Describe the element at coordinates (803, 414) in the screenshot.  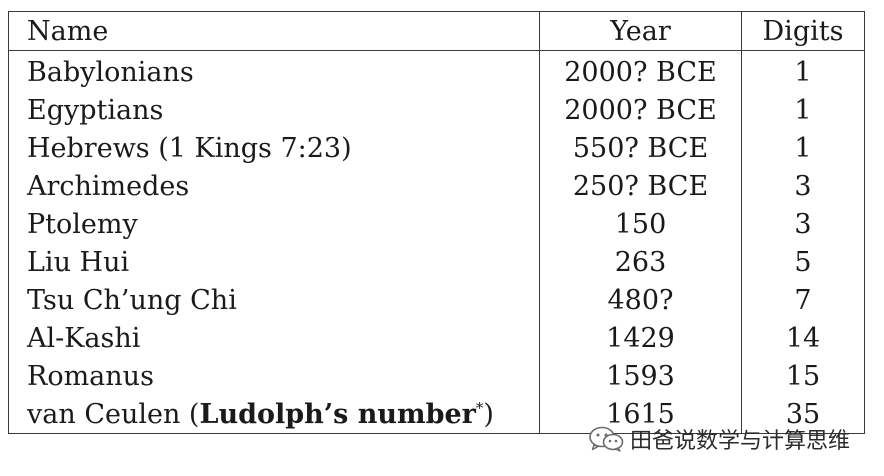
I see `cell-digits: 35` at that location.